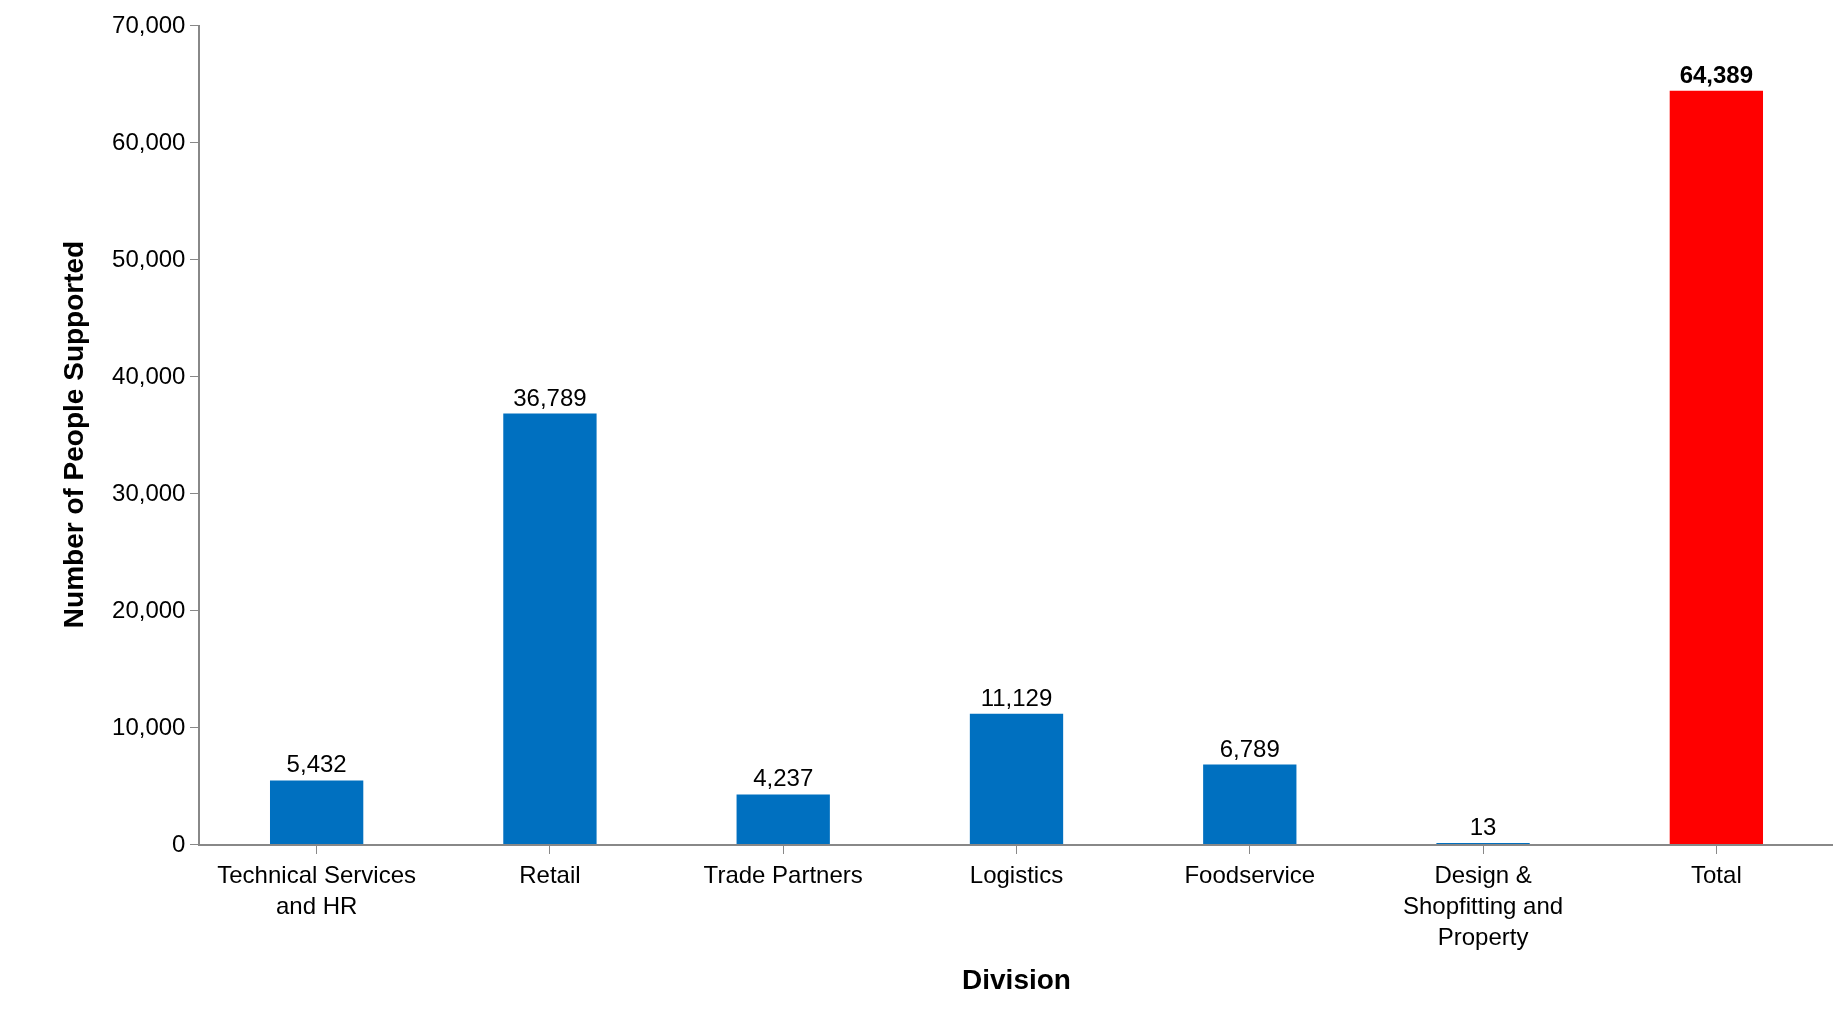  I want to click on data-label: 13, so click(1483, 826).